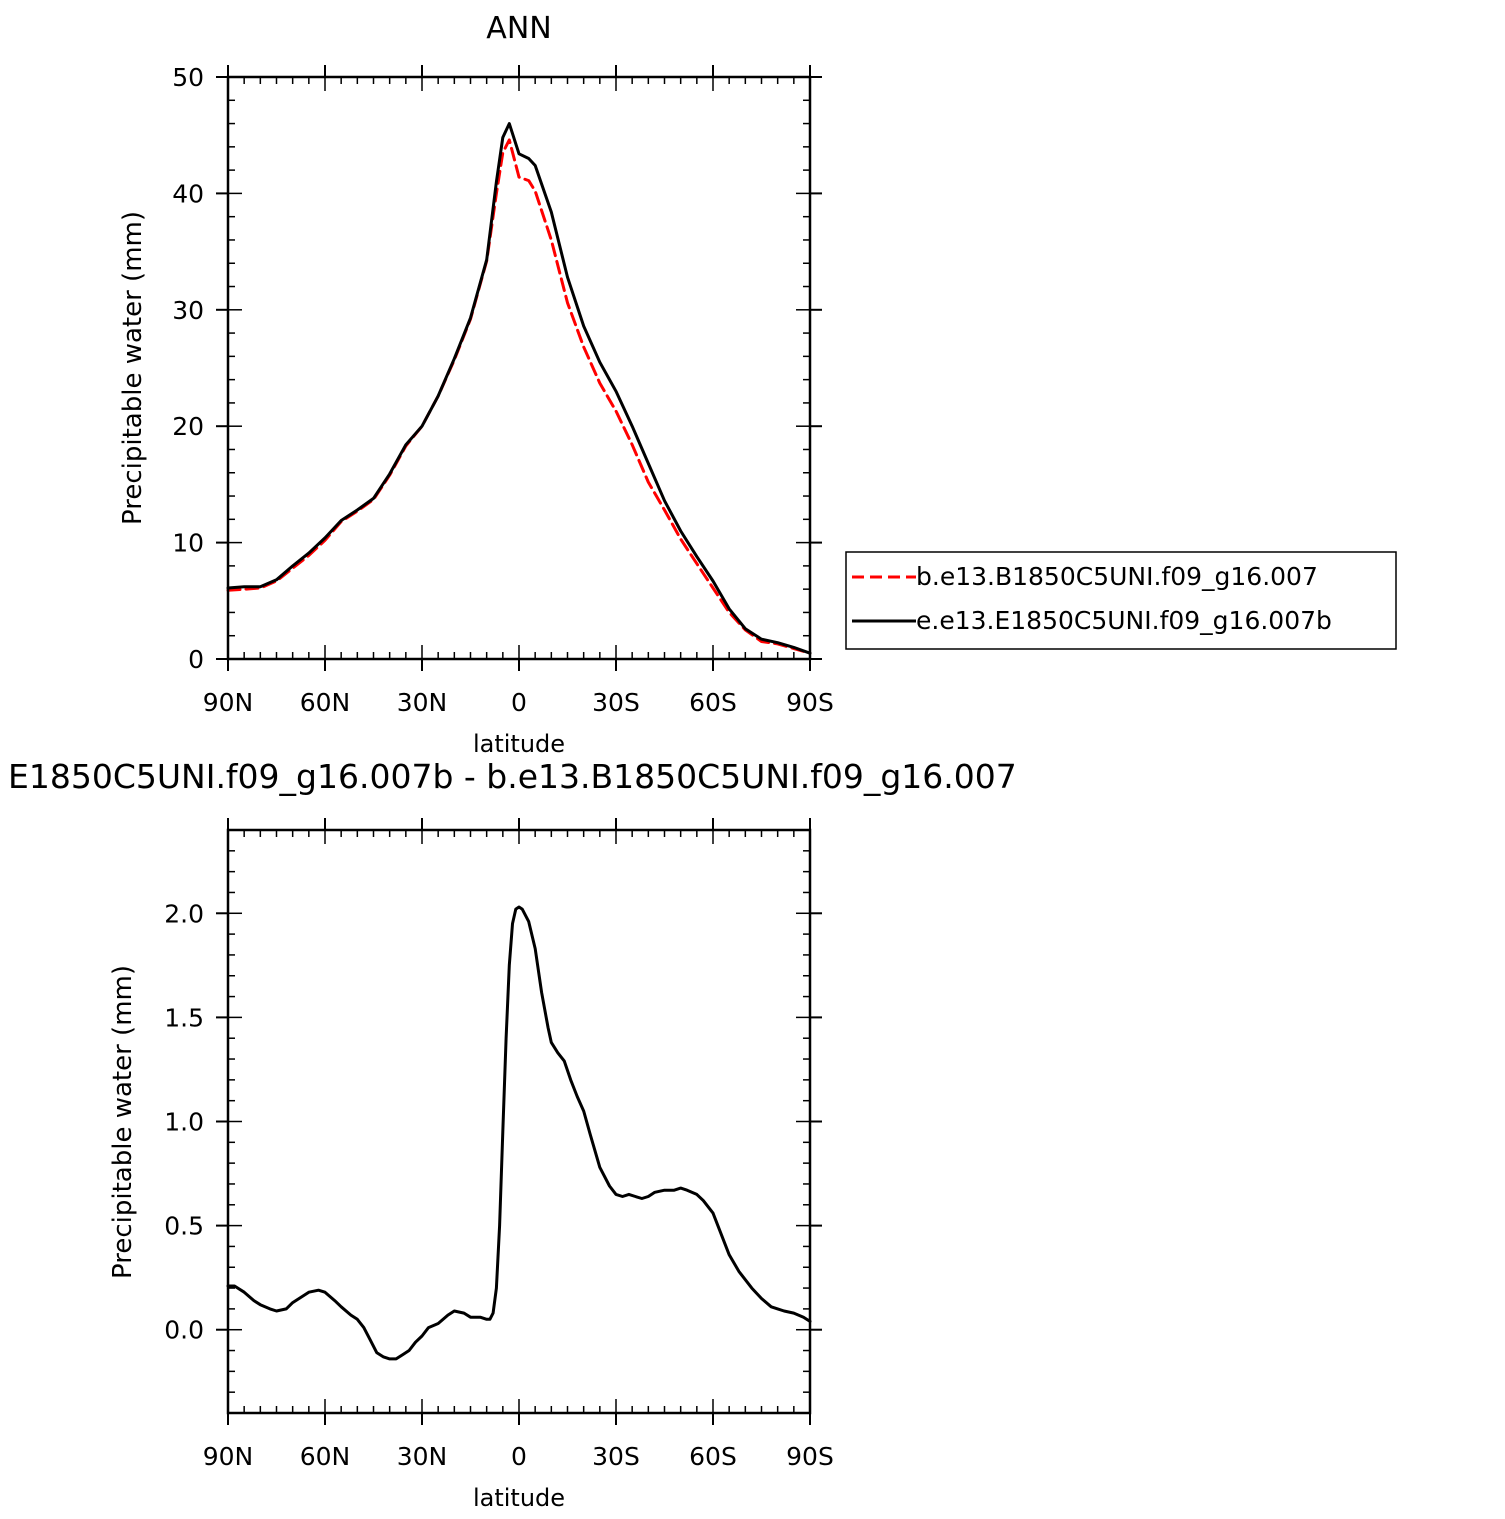 This screenshot has height=1519, width=1505. What do you see at coordinates (123, 1122) in the screenshot?
I see `y-axis-label-bottom: Precipitable water (mm)` at bounding box center [123, 1122].